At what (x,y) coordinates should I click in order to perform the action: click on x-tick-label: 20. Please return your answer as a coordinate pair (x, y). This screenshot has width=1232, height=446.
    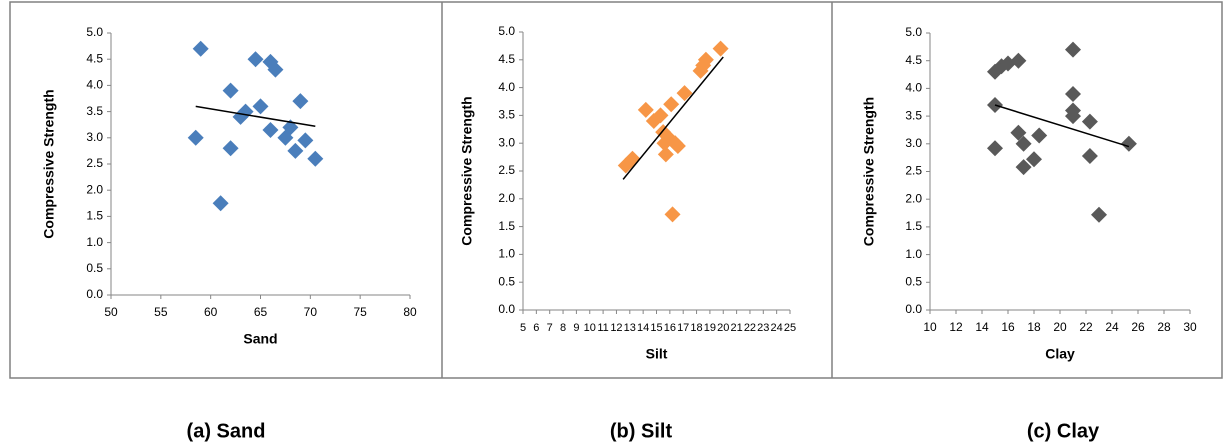
    Looking at the image, I should click on (1060, 327).